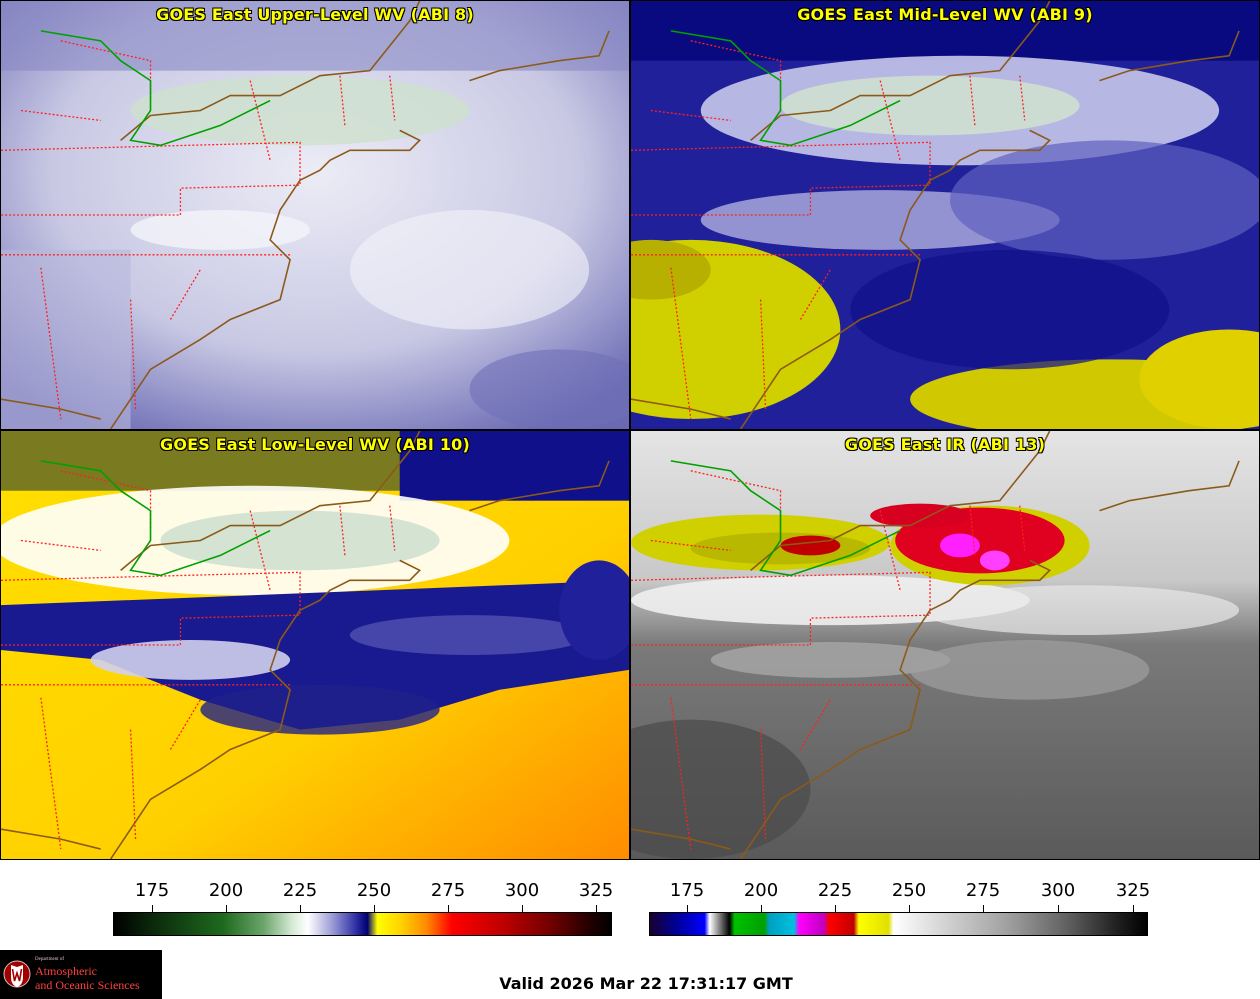 This screenshot has height=999, width=1260. What do you see at coordinates (362, 924) in the screenshot?
I see `wv-colorbar` at bounding box center [362, 924].